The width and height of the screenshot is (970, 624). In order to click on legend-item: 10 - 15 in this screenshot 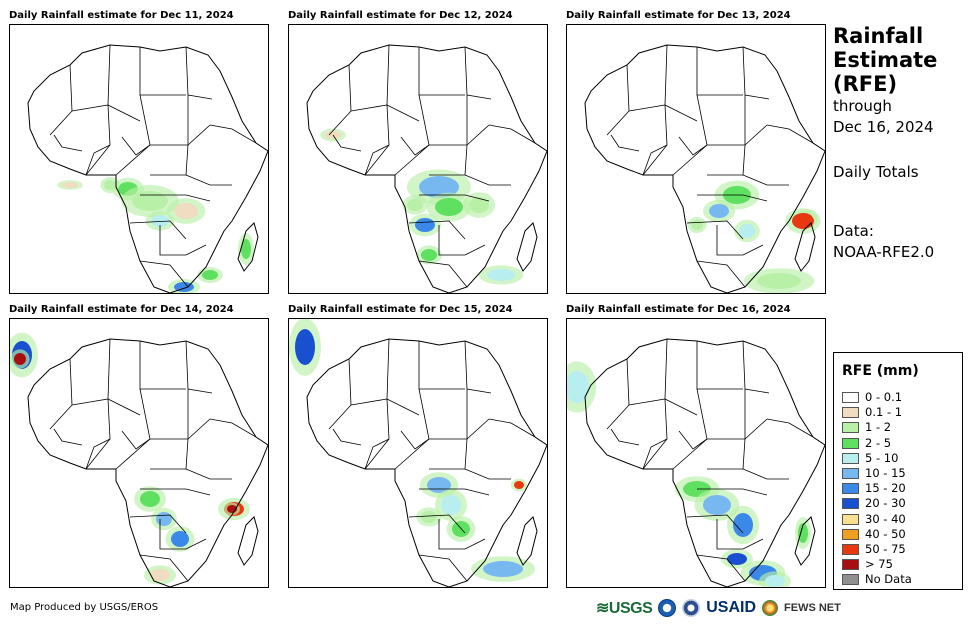, I will do `click(874, 473)`.